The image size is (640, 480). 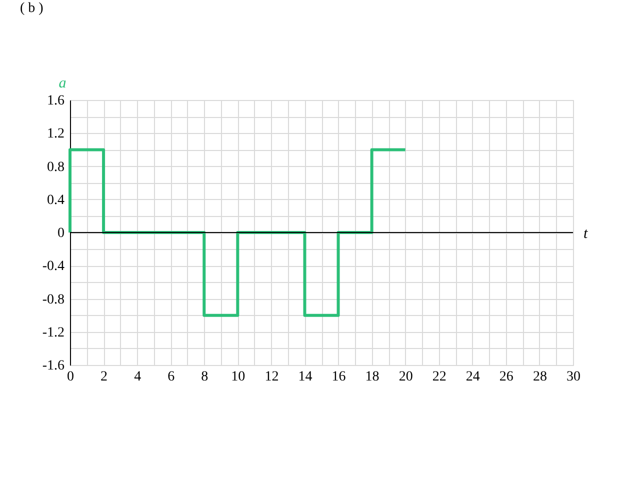 I want to click on x-tick-label: 14, so click(x=305, y=377).